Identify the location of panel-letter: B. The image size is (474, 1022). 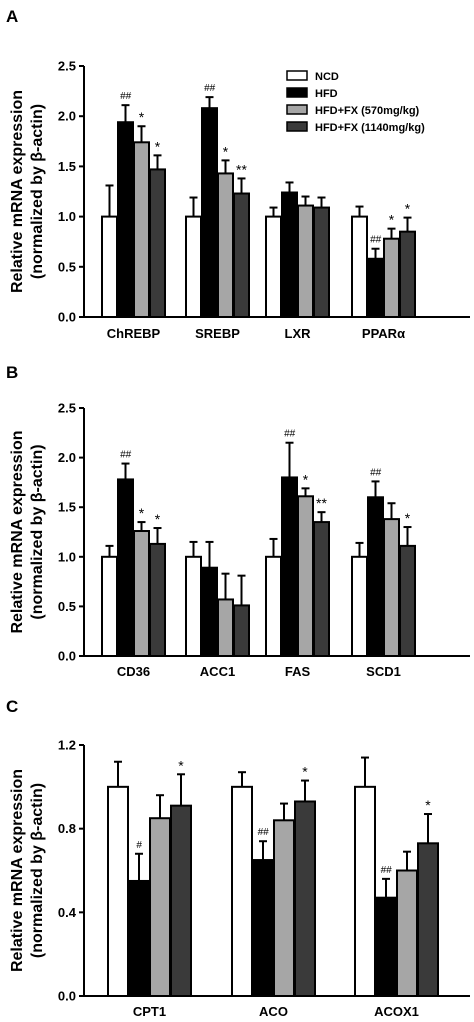
(12, 372).